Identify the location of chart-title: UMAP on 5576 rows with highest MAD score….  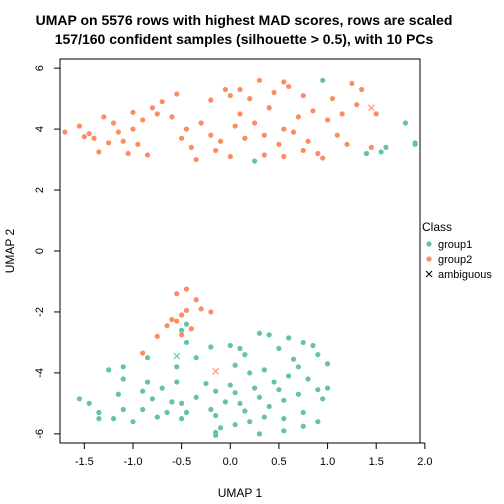
(244, 20).